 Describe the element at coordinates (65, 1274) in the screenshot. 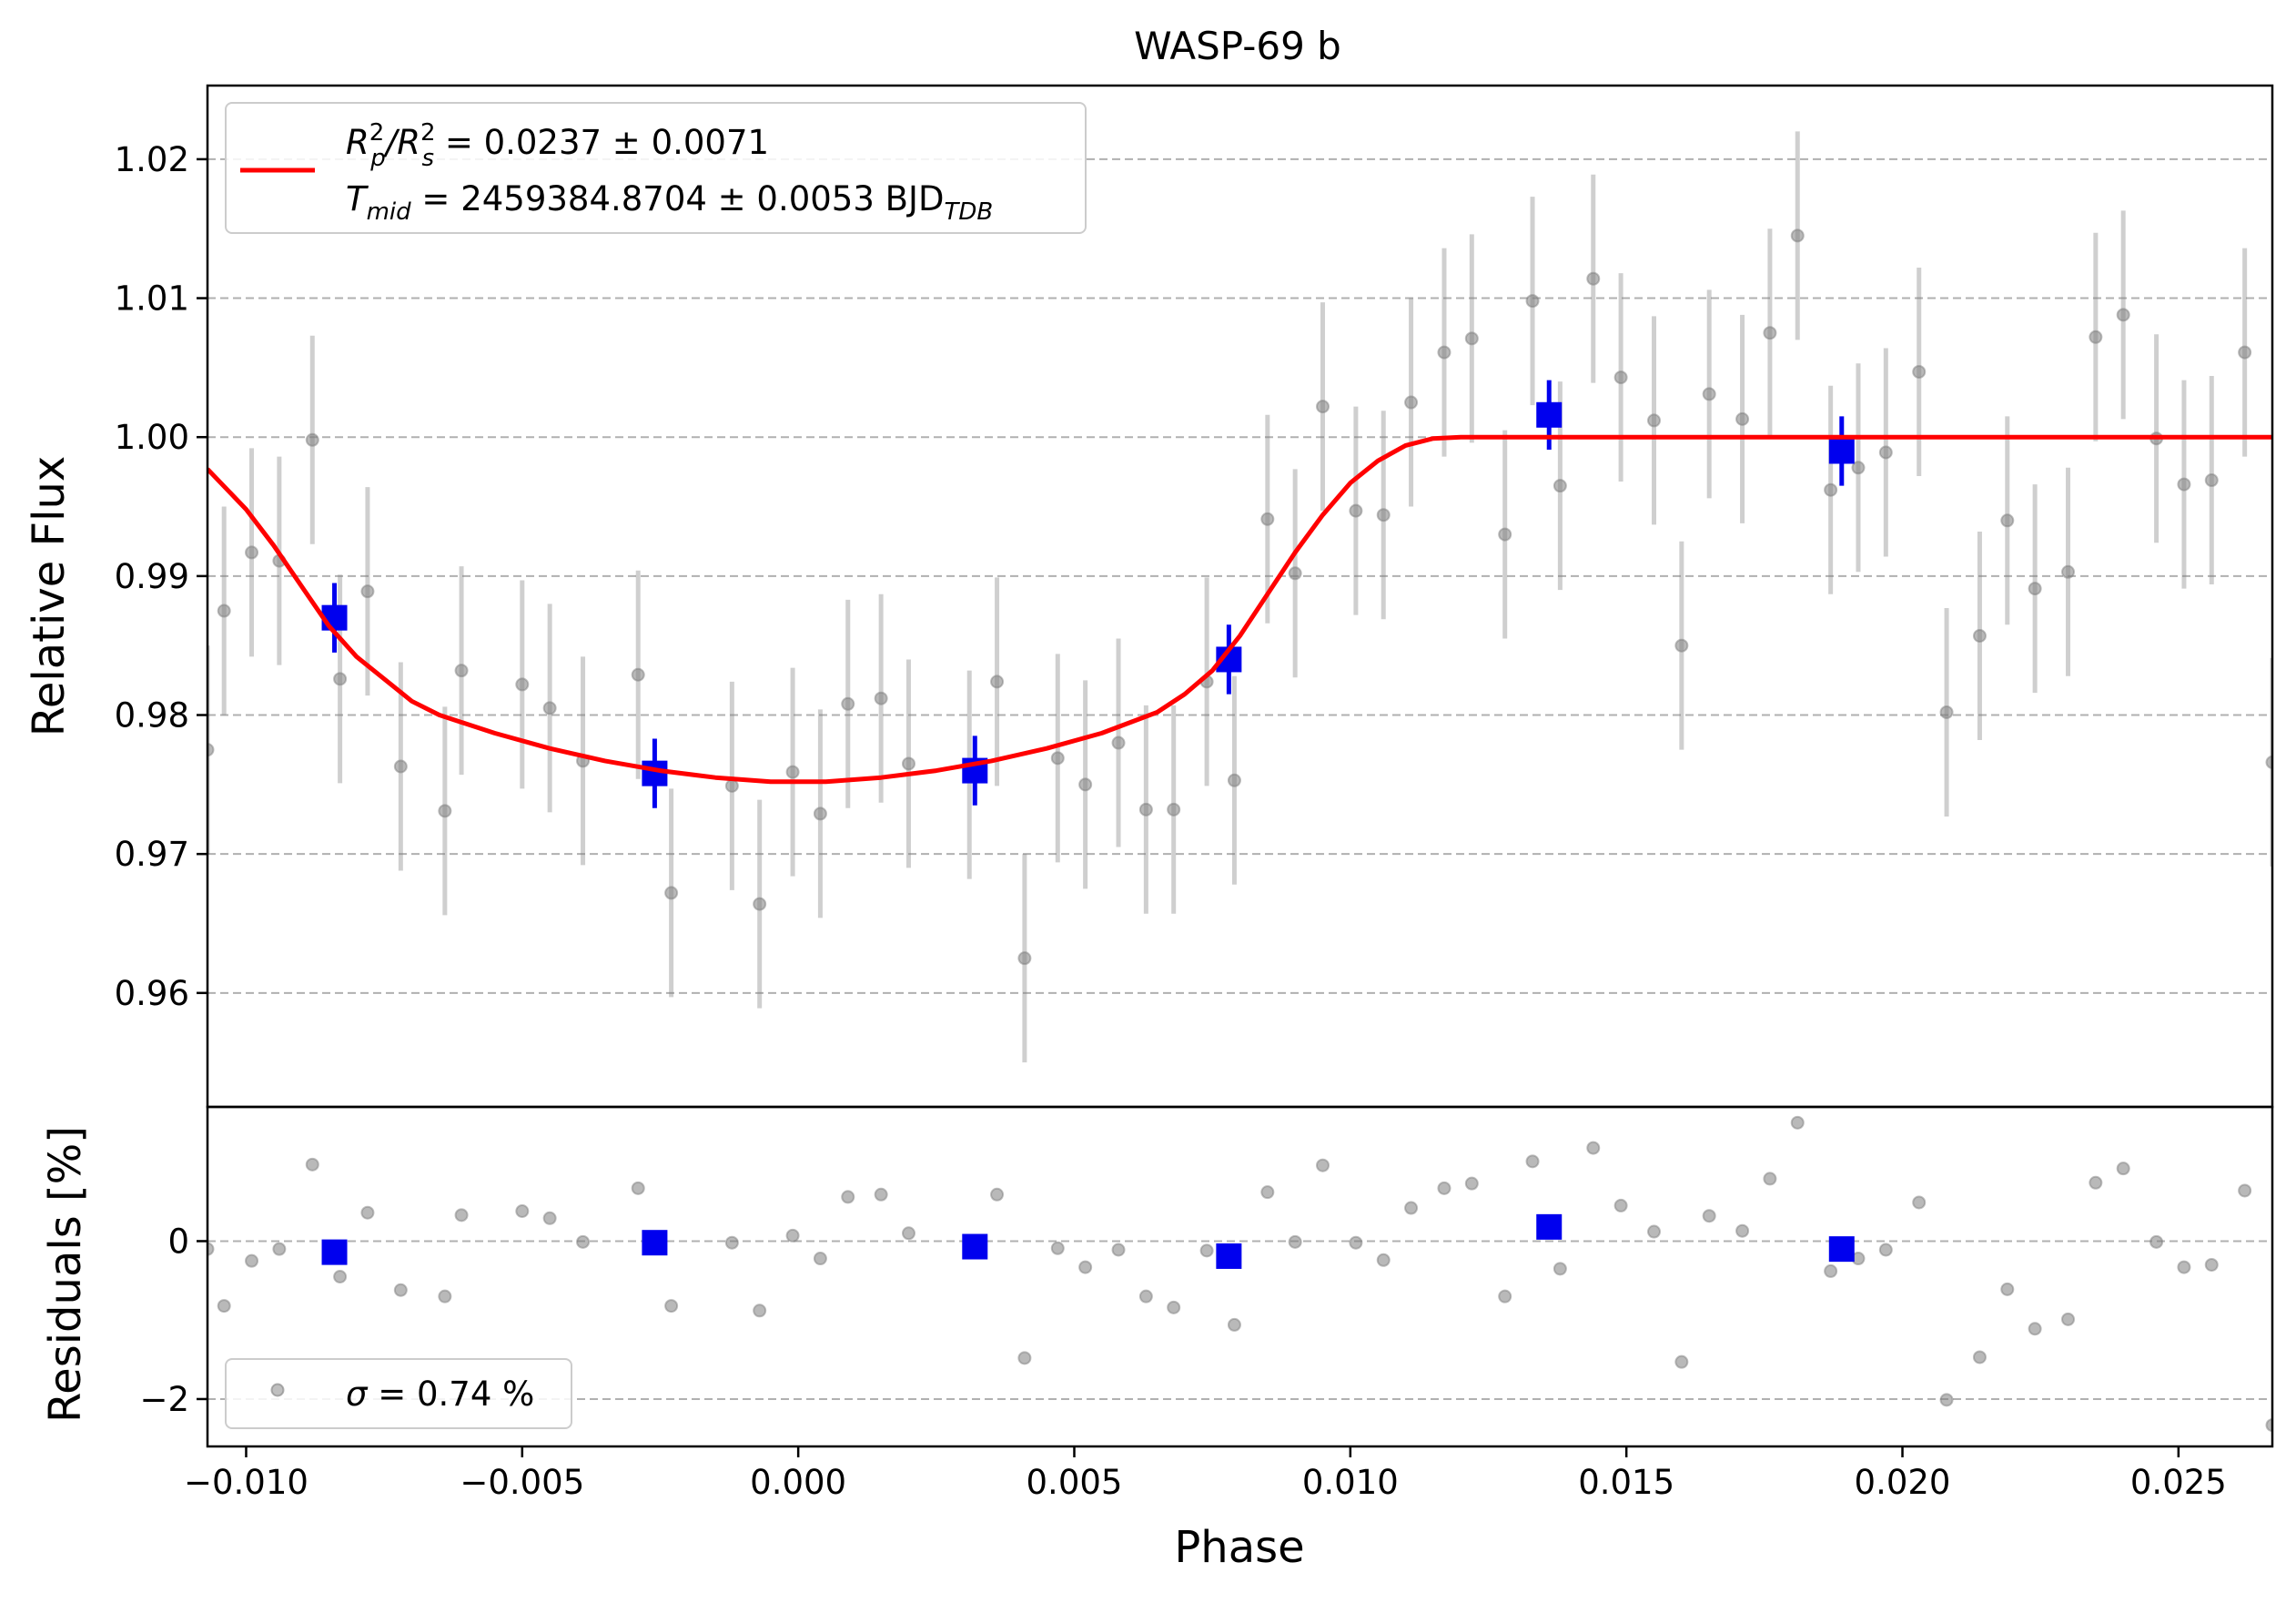

I see `bottom-y-axis-label: Residuals [%]` at that location.